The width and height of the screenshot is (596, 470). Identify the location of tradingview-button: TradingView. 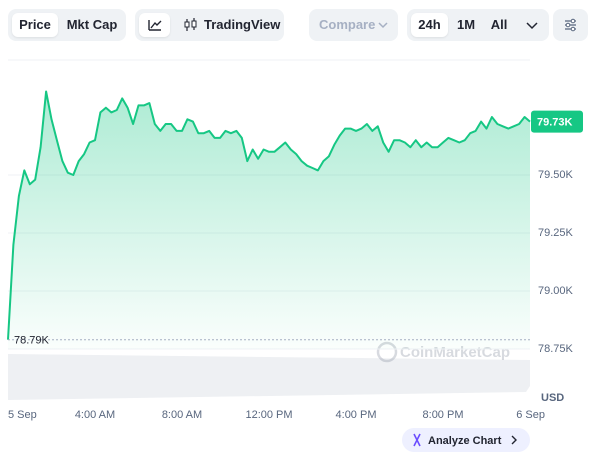
(227, 25).